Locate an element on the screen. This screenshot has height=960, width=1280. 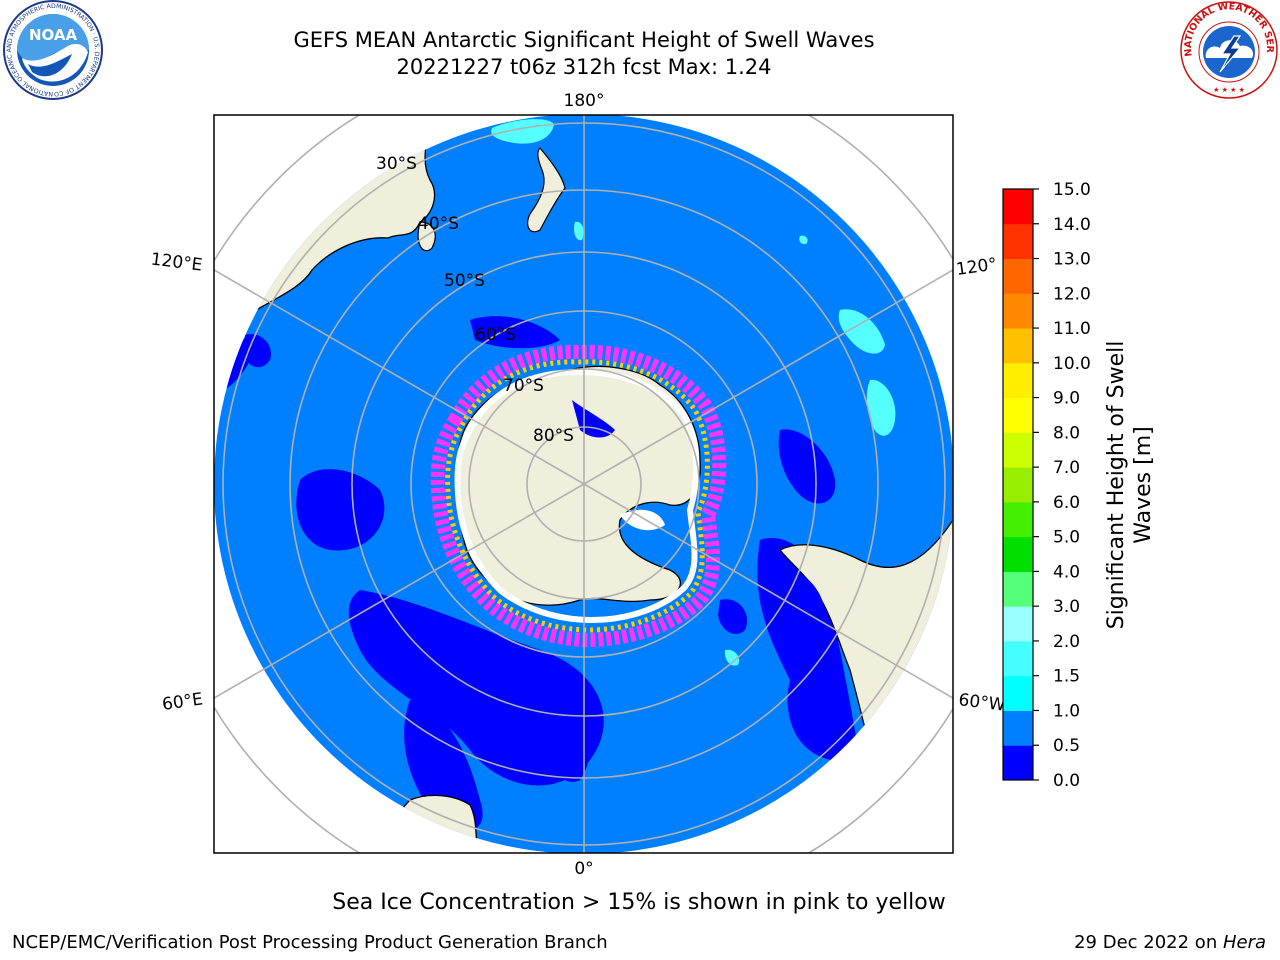
colorbar-tick-label: 15.0 is located at coordinates (1072, 190).